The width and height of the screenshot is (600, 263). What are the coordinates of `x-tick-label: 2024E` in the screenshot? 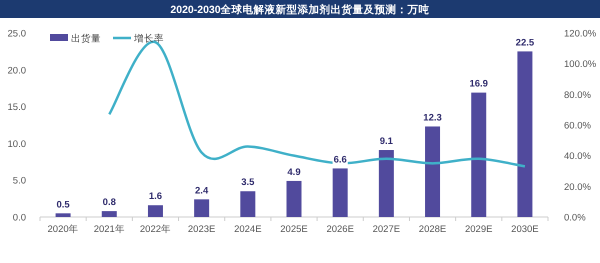 It's located at (248, 229).